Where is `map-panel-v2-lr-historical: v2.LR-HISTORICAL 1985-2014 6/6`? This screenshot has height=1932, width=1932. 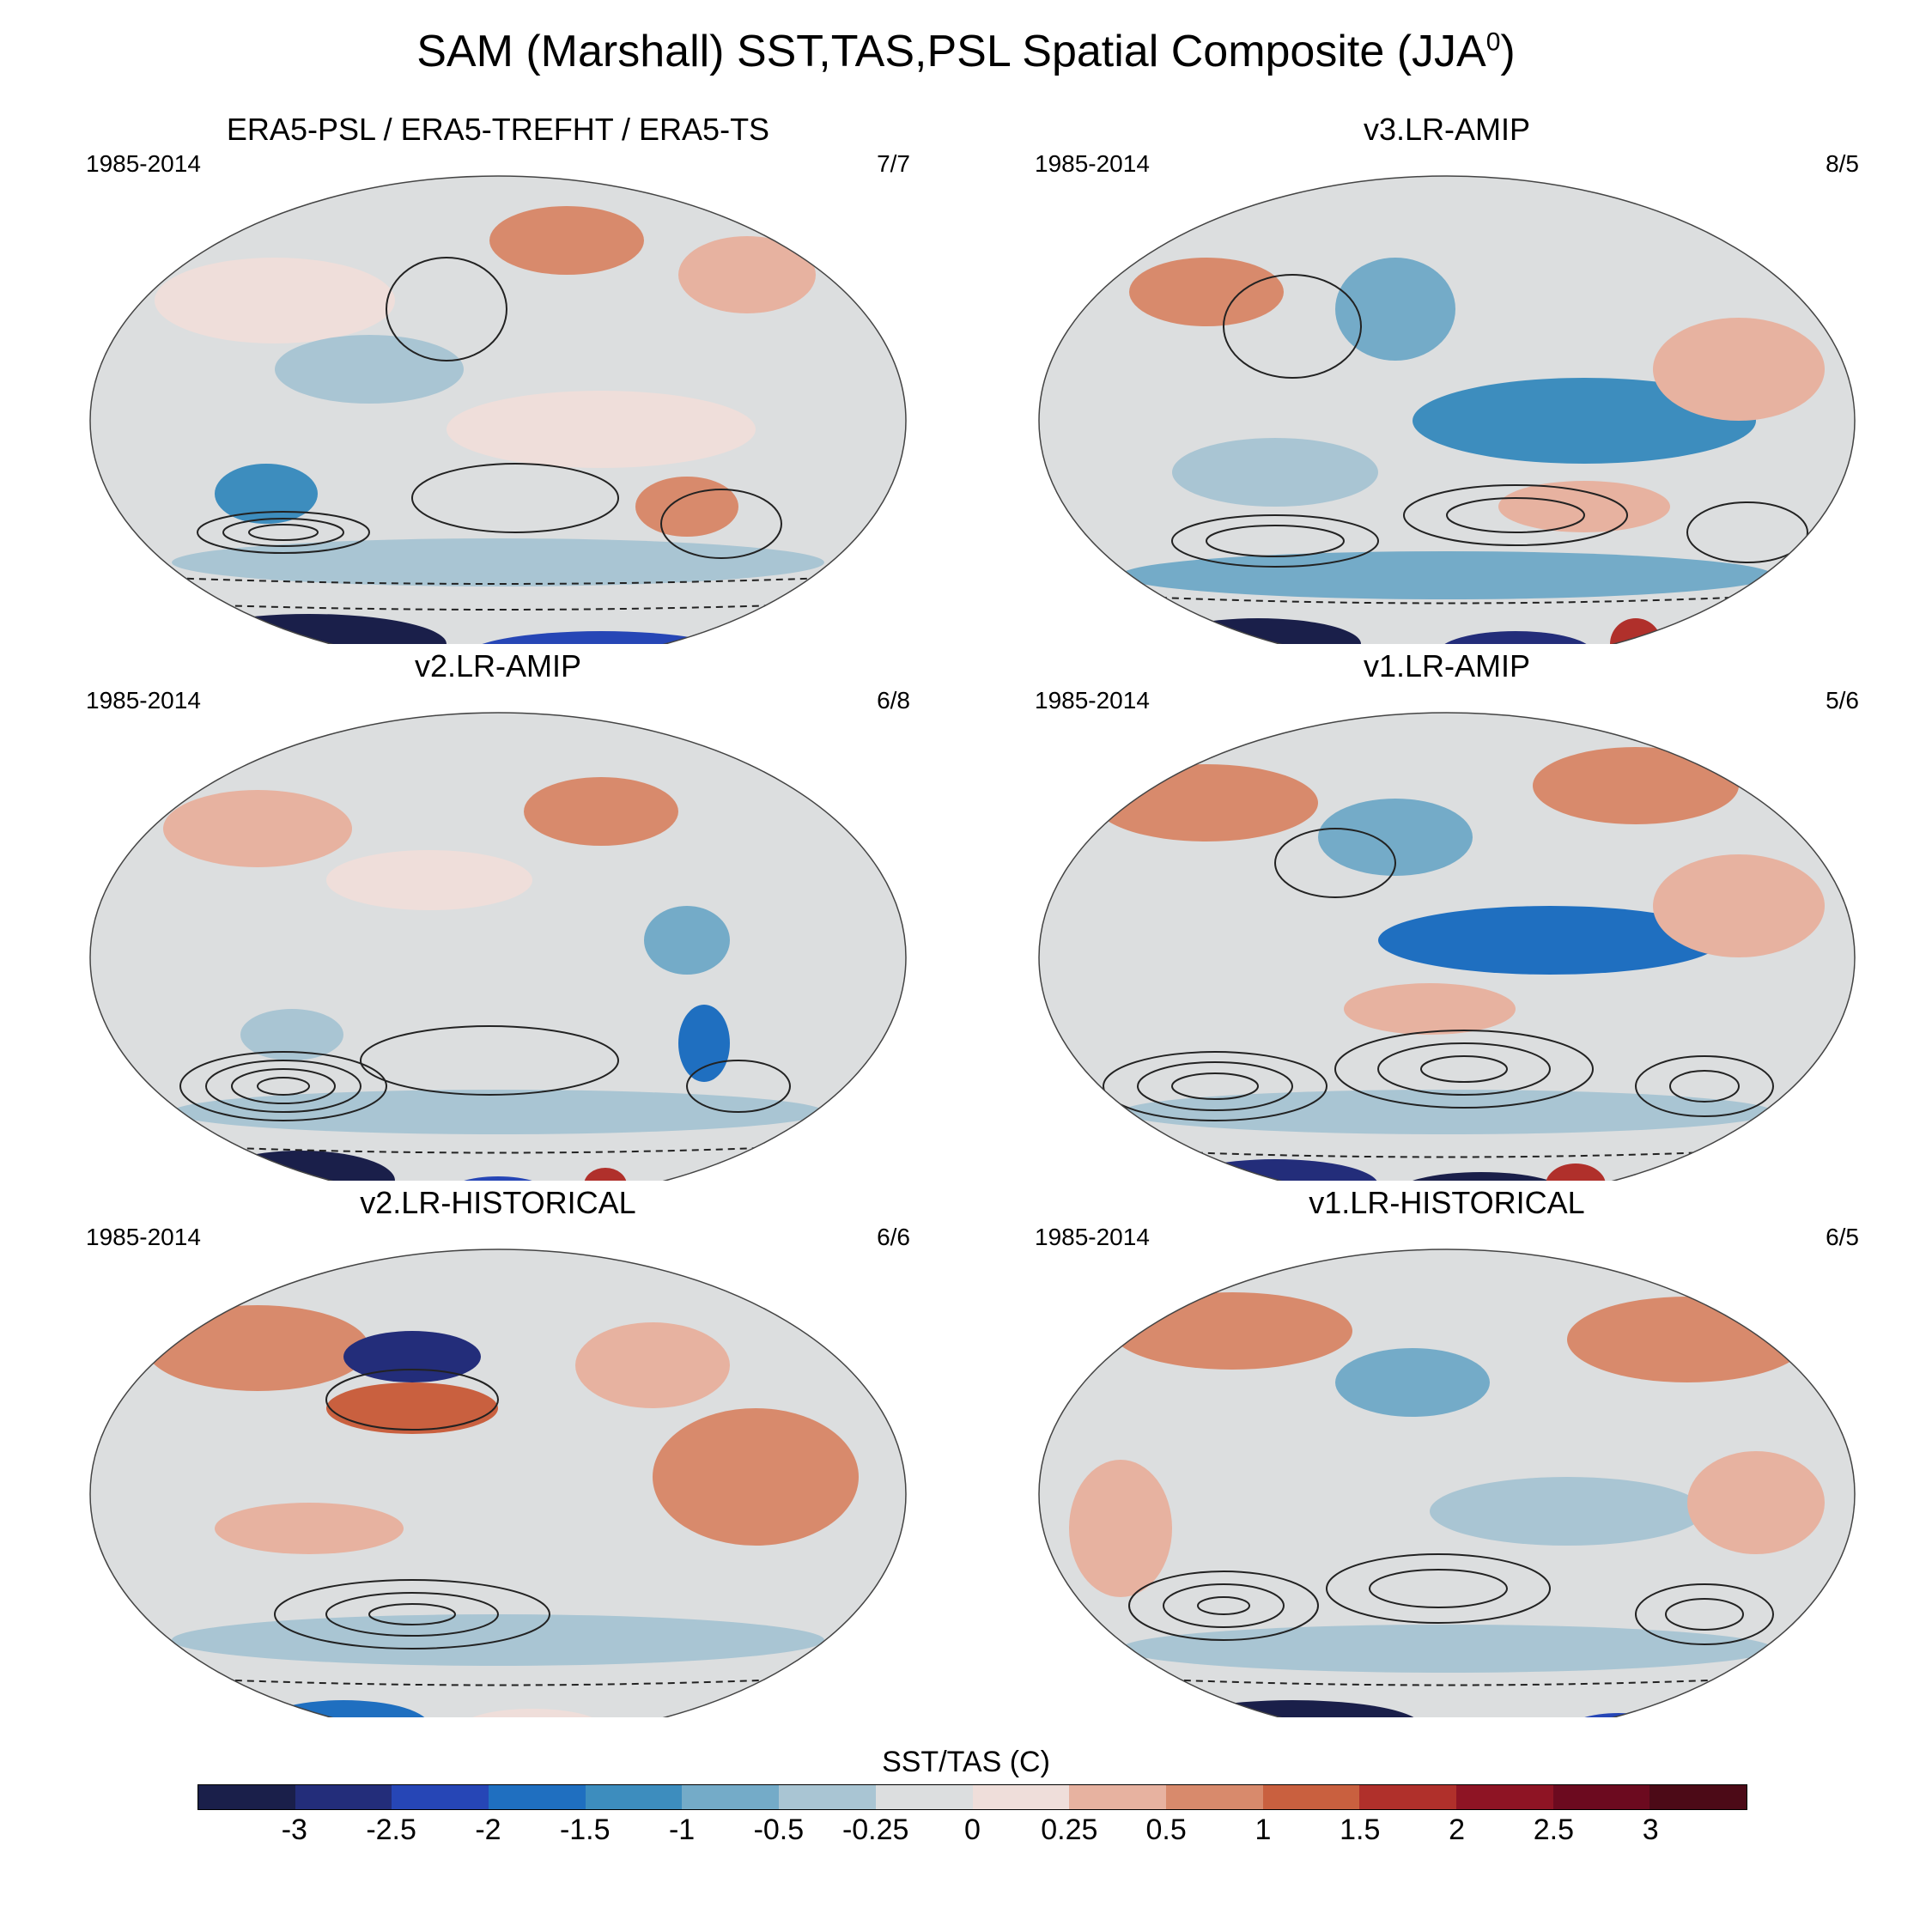
map-panel-v2-lr-historical: v2.LR-HISTORICAL 1985-2014 6/6 is located at coordinates (498, 1451).